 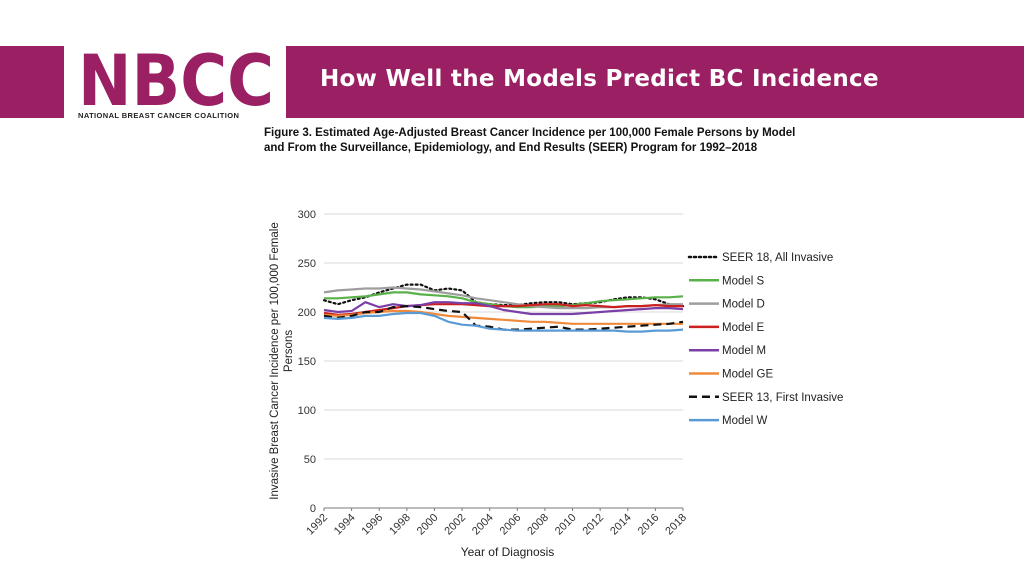 What do you see at coordinates (508, 552) in the screenshot?
I see `x-axis-title: Year of Diagnosis` at bounding box center [508, 552].